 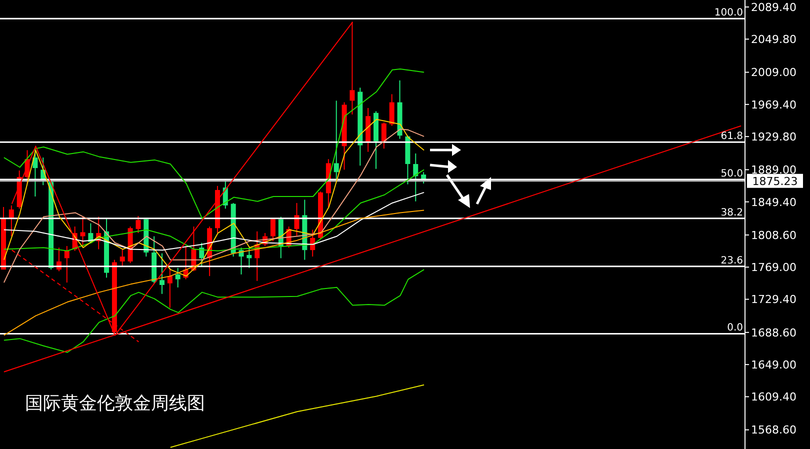 I want to click on text: 国际黄金伦敦金周线图, so click(x=115, y=403).